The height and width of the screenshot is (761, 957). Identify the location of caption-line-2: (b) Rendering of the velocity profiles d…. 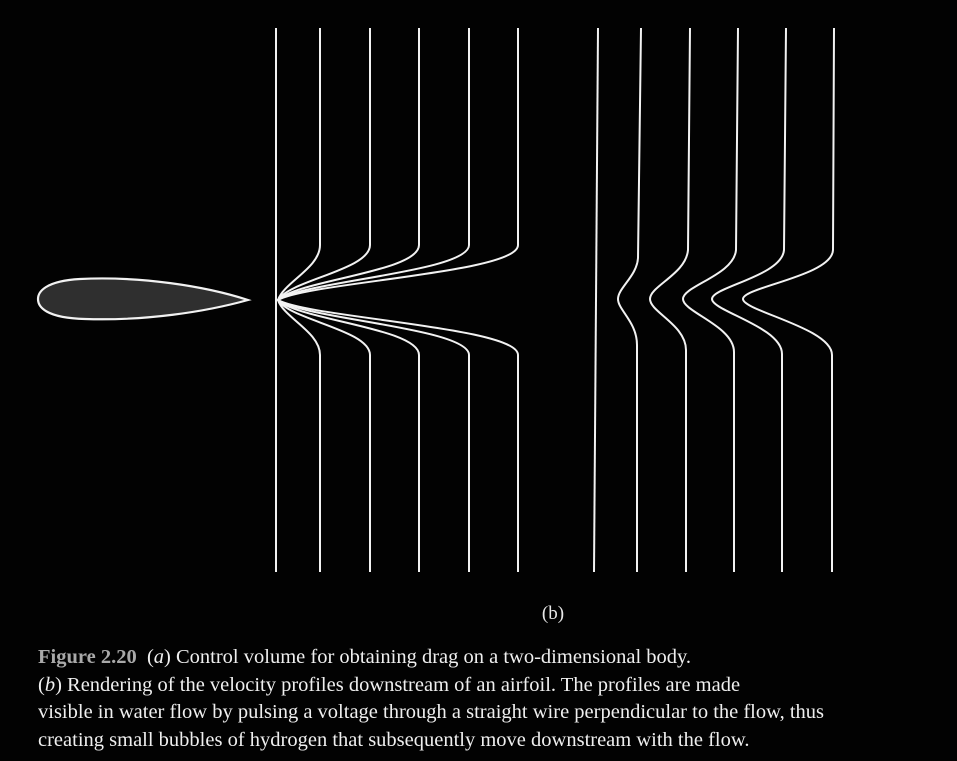
(389, 684).